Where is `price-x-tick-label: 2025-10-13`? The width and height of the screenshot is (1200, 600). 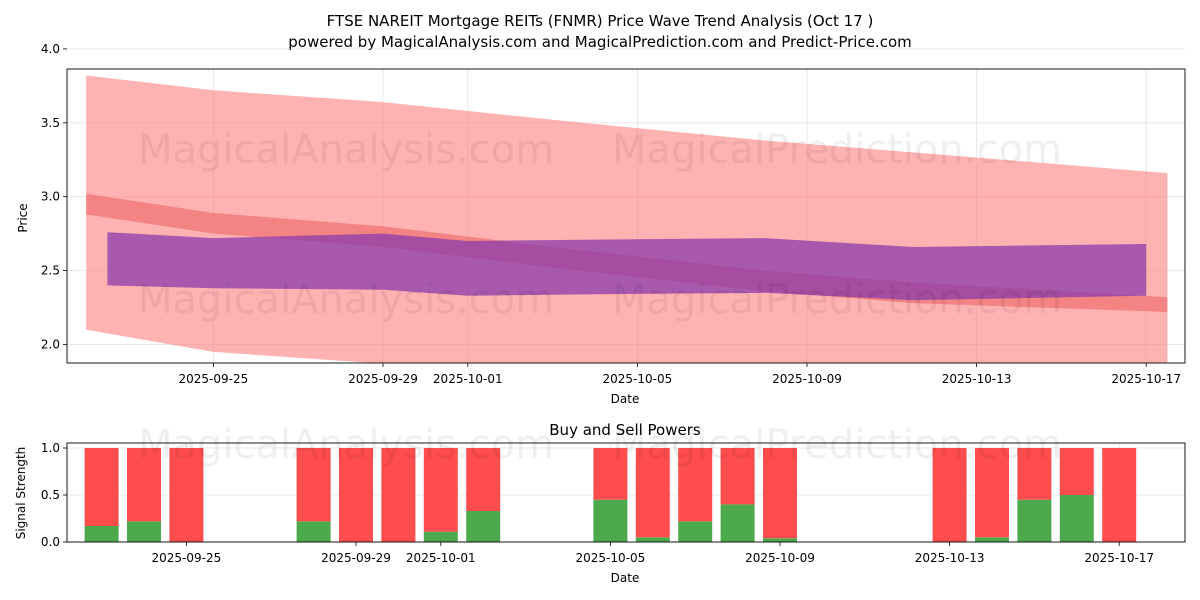
price-x-tick-label: 2025-10-13 is located at coordinates (977, 379).